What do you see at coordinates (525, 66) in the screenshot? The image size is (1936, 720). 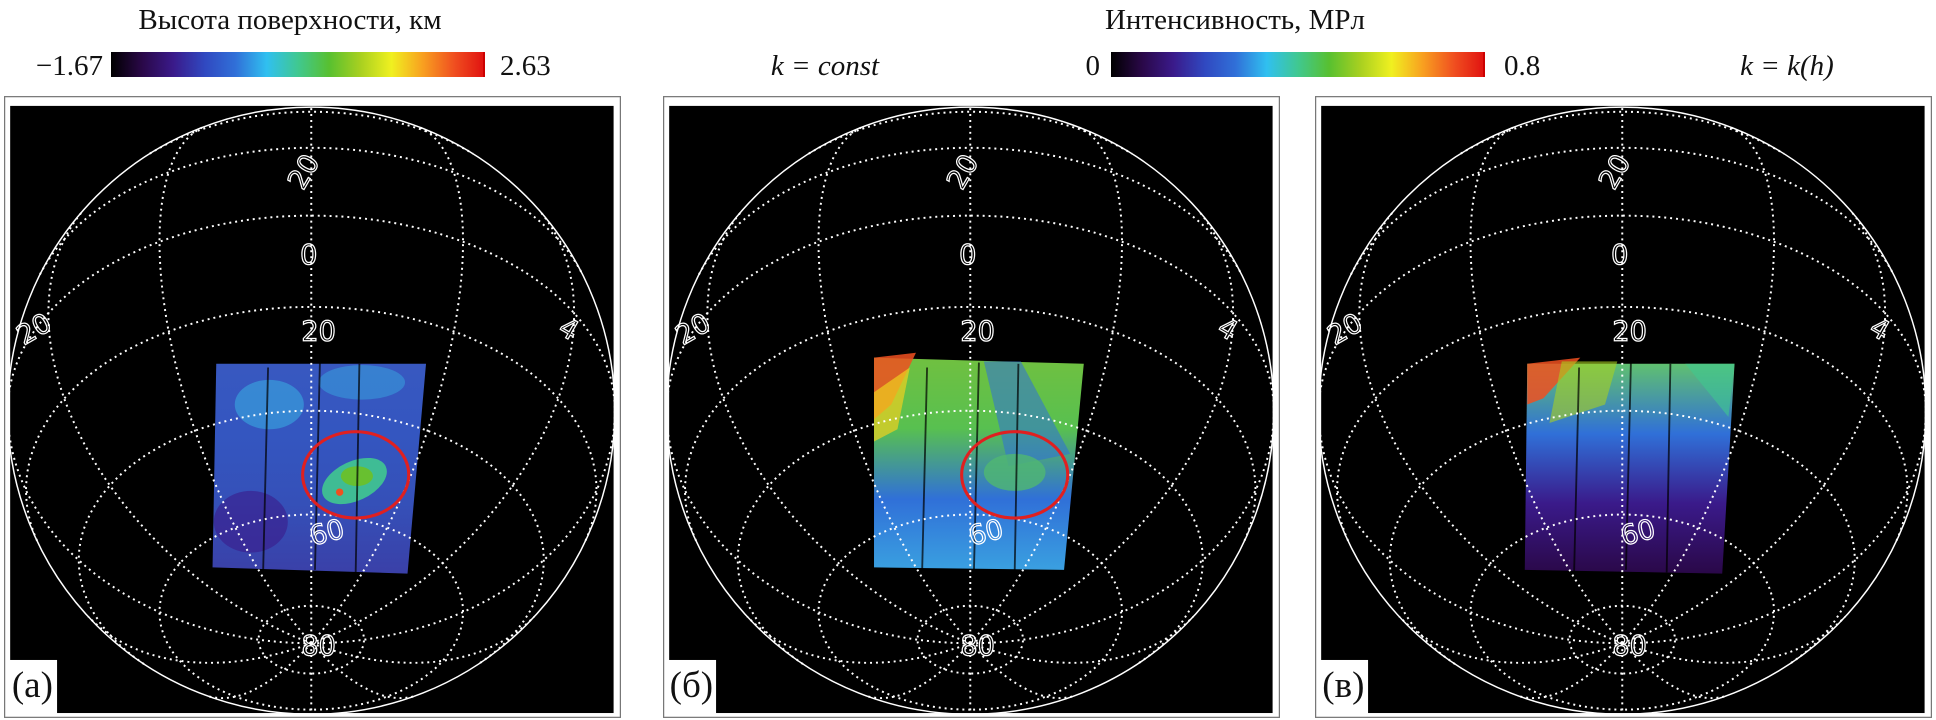 I see `colorbar-max-label: 2.63` at bounding box center [525, 66].